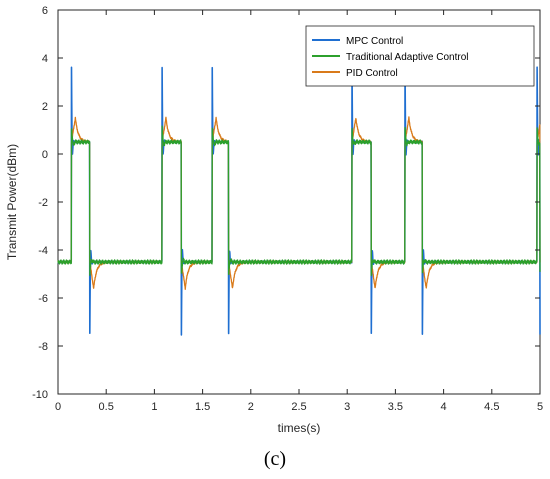 The height and width of the screenshot is (479, 550). What do you see at coordinates (45, 59) in the screenshot?
I see `y-tick-label: 4` at bounding box center [45, 59].